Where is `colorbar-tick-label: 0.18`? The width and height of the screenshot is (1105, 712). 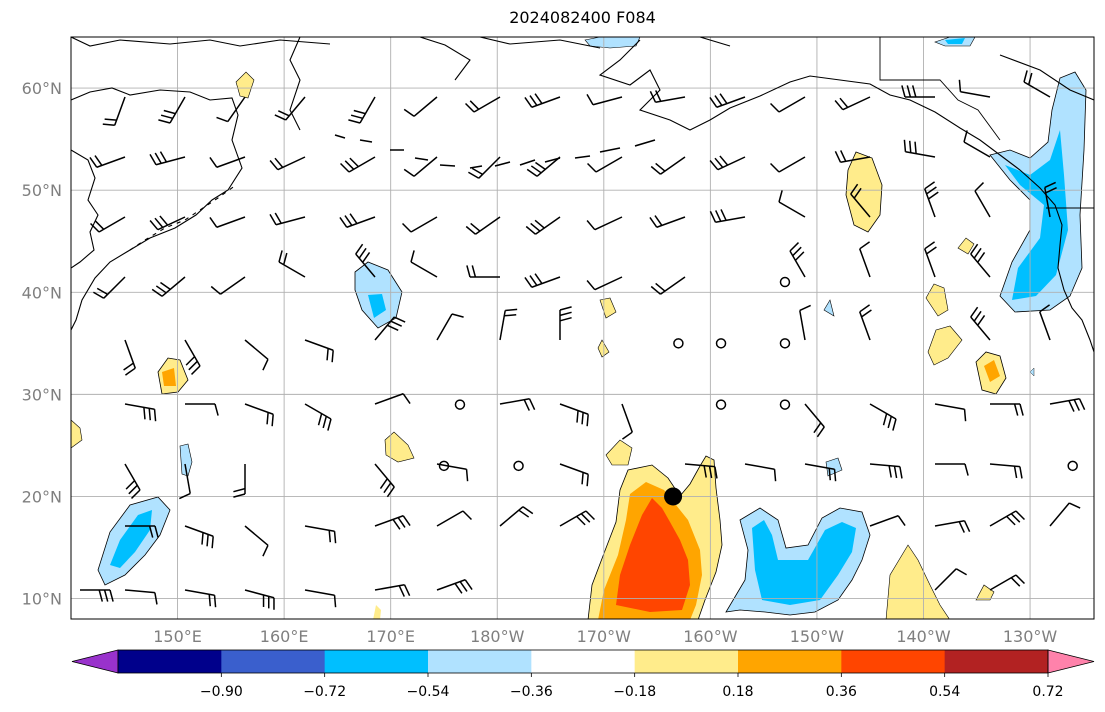 colorbar-tick-label: 0.18 is located at coordinates (737, 692).